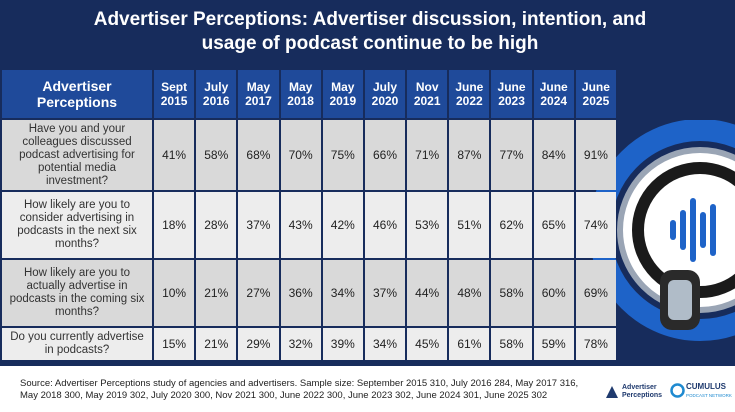  I want to click on partner-subtitle: PODCAST NETWORK, so click(709, 395).